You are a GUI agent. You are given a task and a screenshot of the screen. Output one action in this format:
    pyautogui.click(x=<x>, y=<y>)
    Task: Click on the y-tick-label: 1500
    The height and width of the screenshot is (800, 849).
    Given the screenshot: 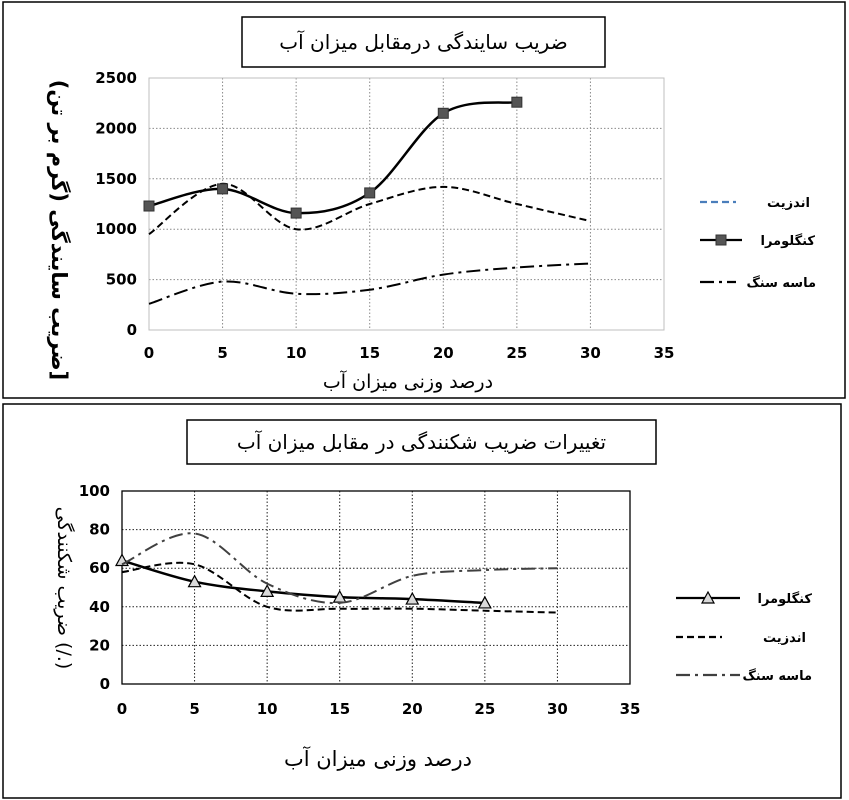 What is the action you would take?
    pyautogui.click(x=116, y=179)
    